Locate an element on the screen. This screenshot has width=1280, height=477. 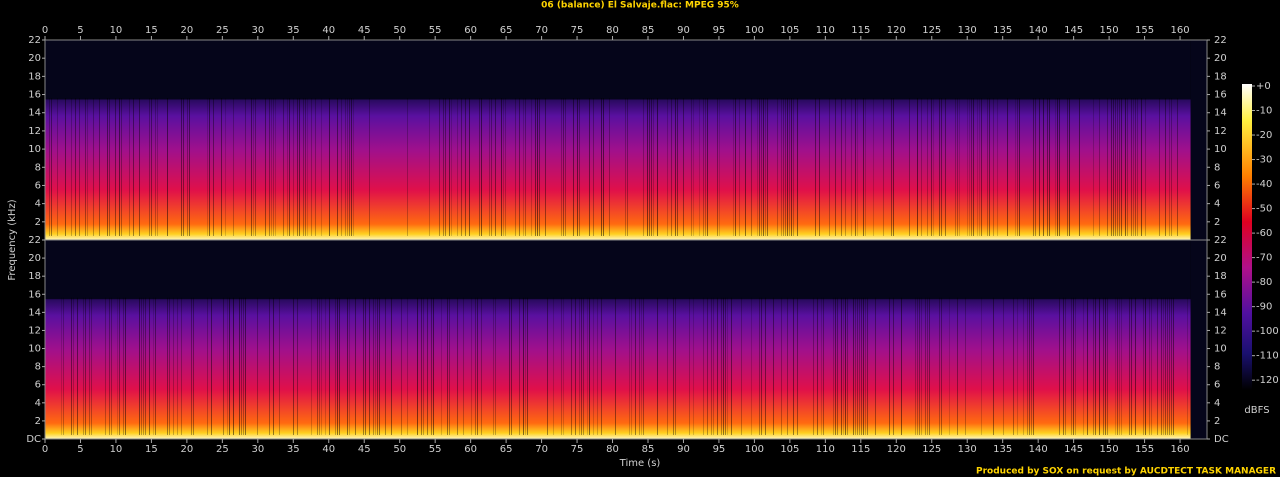
colorbar-label: dBFS is located at coordinates (1256, 410).